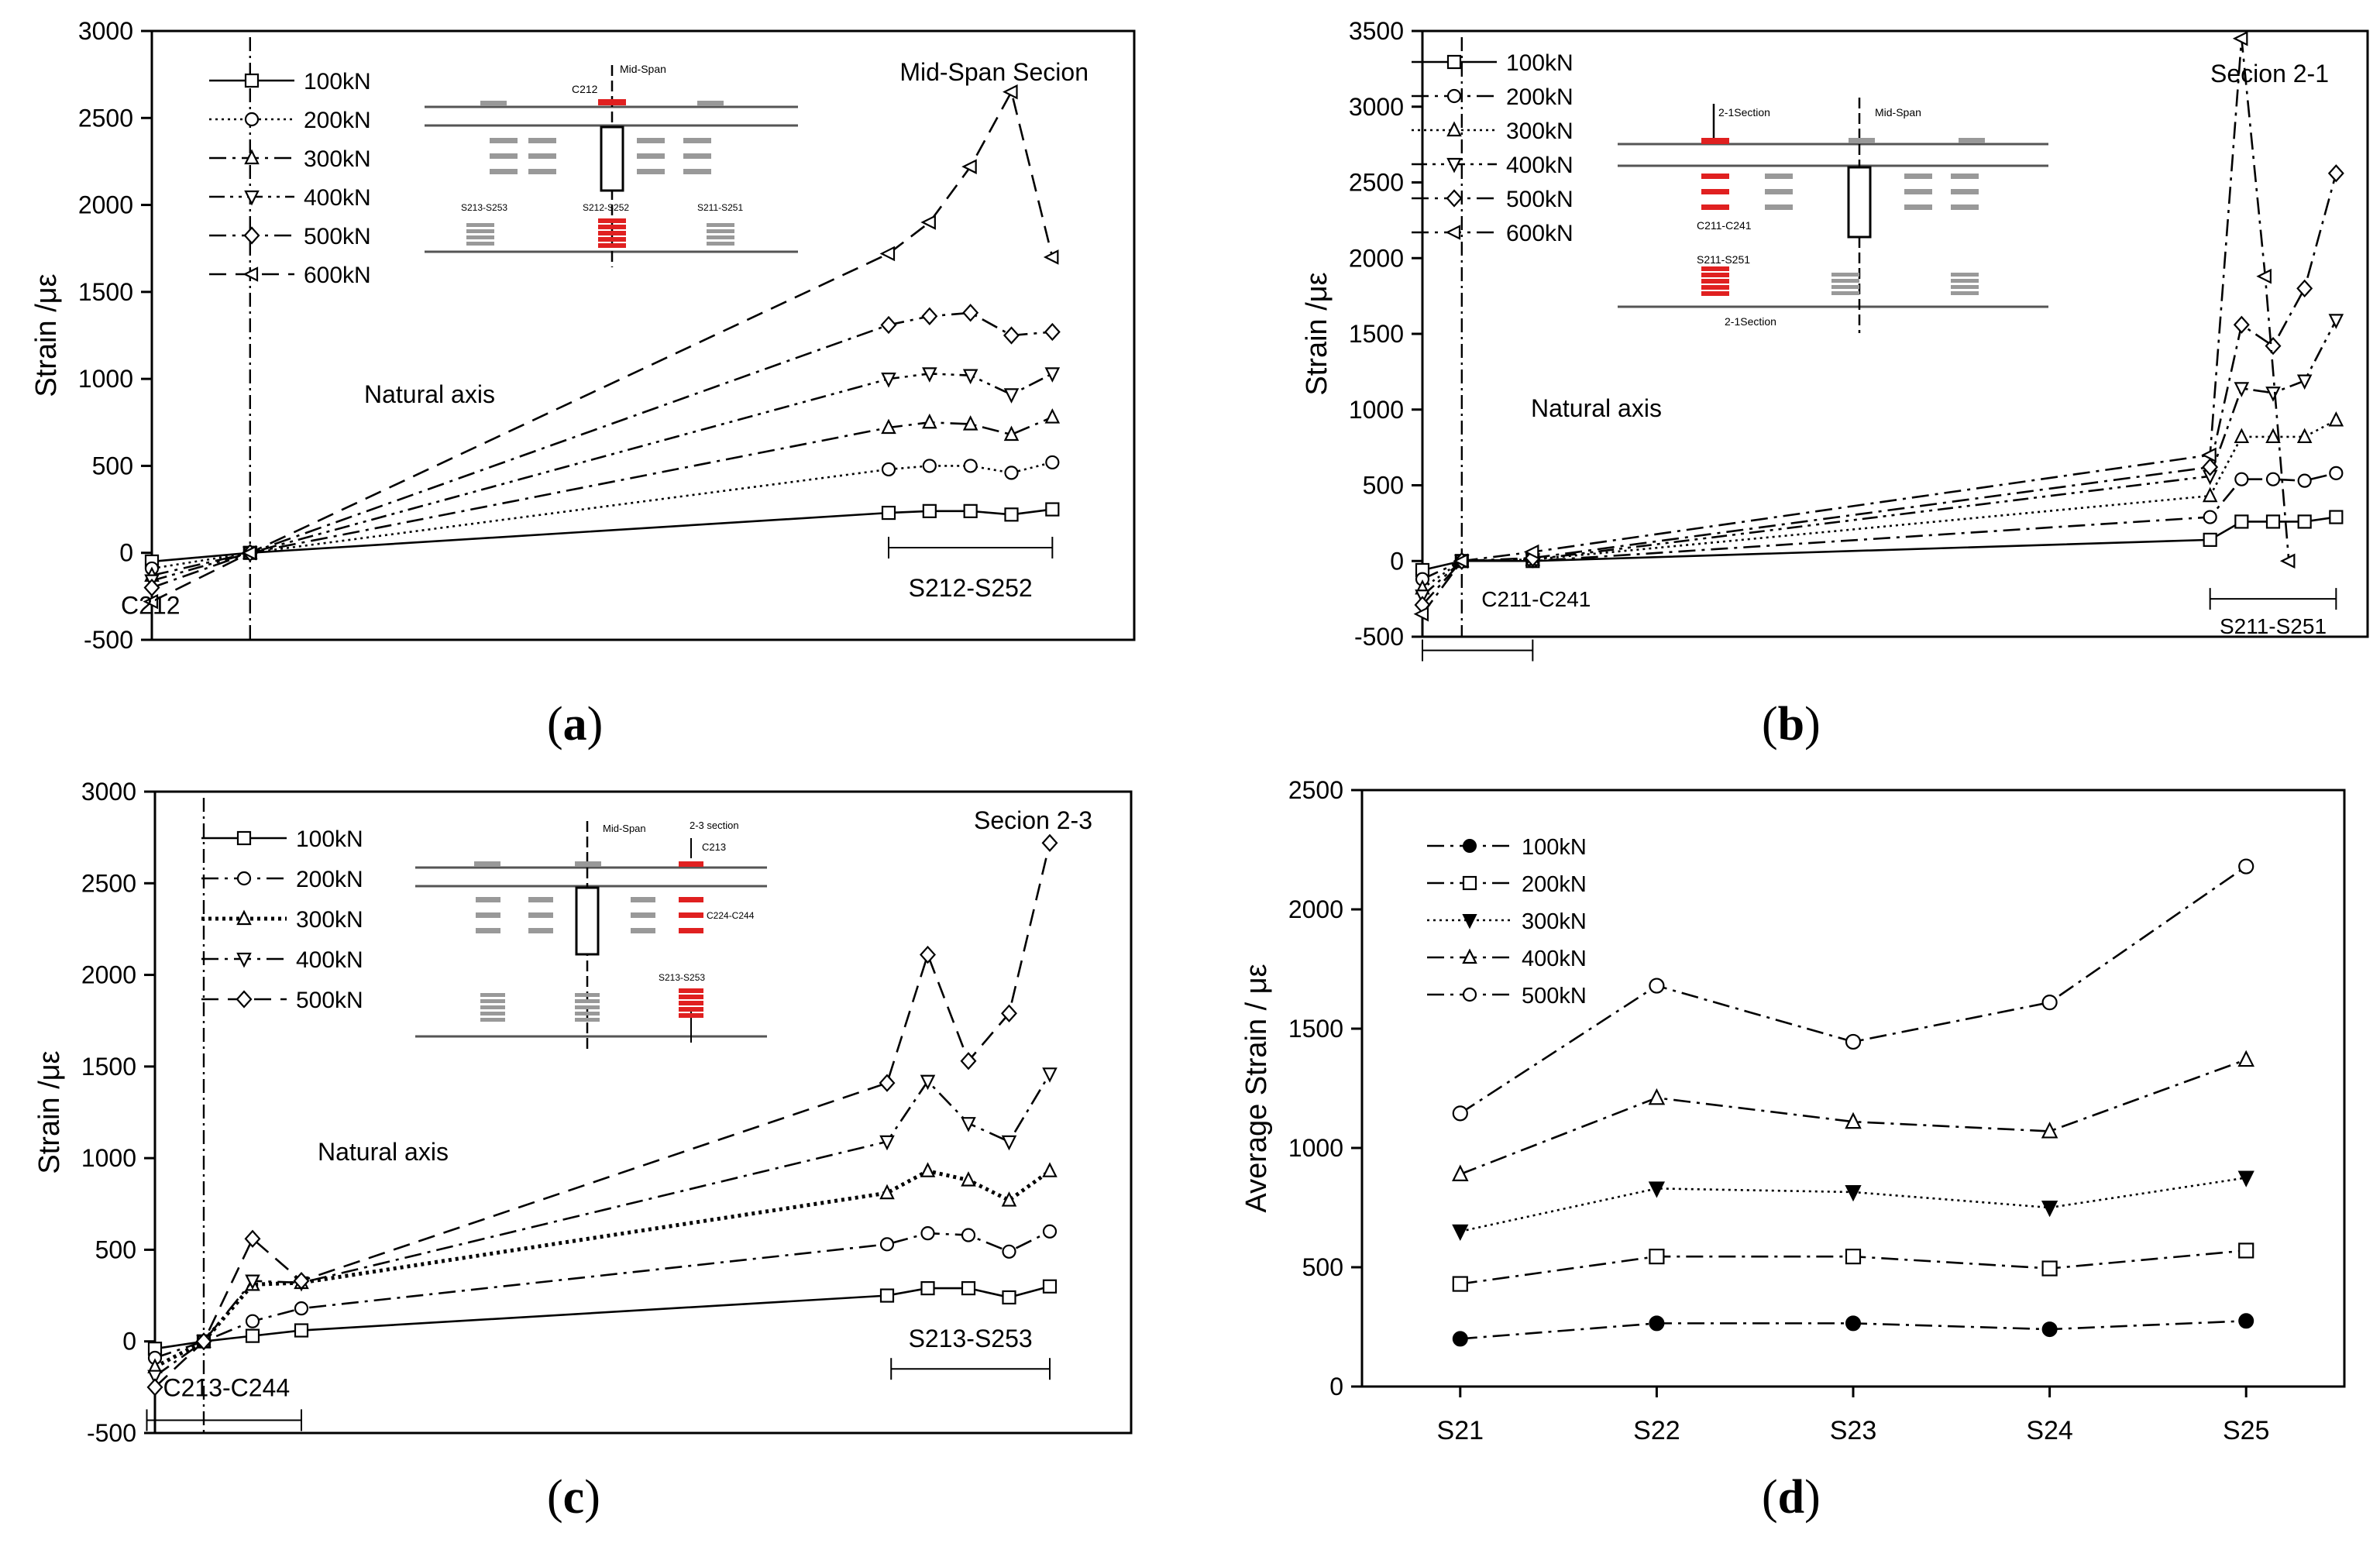  Describe the element at coordinates (888, 513) in the screenshot. I see `chart-a-point-100kN` at that location.